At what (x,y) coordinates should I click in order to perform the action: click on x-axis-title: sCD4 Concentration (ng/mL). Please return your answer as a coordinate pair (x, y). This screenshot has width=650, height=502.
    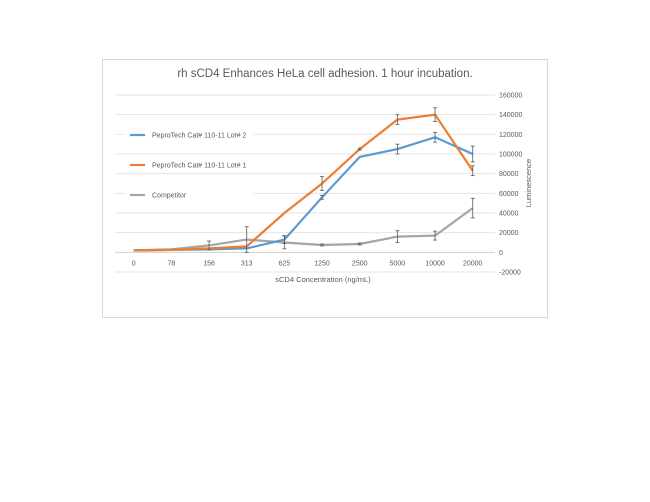
    Looking at the image, I should click on (323, 279).